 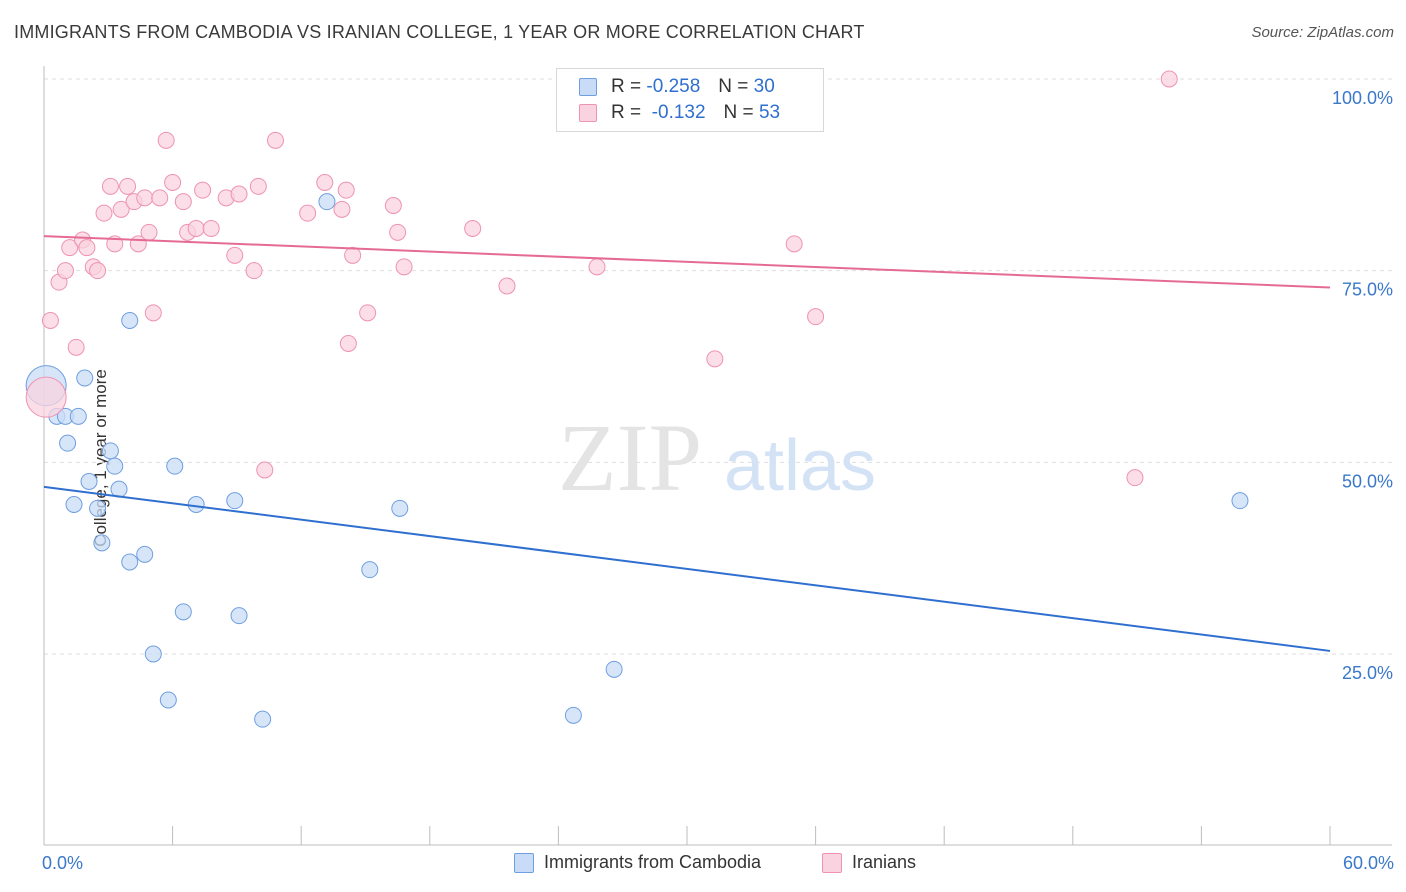 I want to click on watermark-atlas: atlas, so click(x=800, y=466).